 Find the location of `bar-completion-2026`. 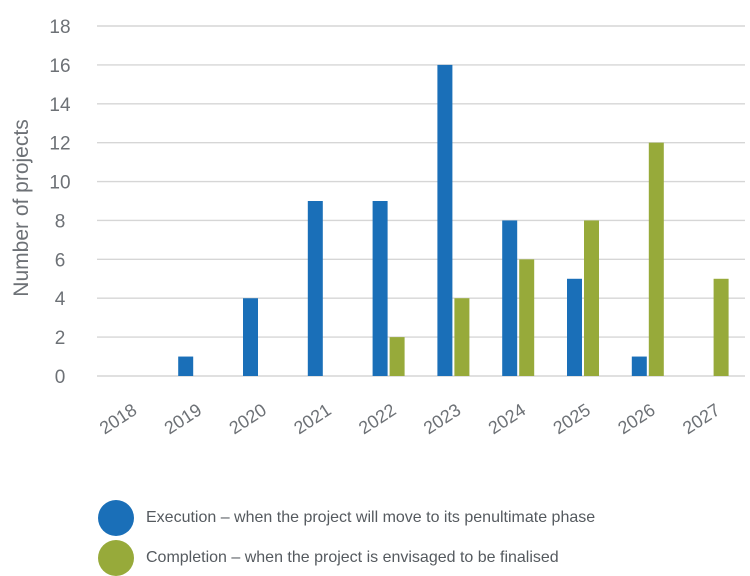

bar-completion-2026 is located at coordinates (656, 259).